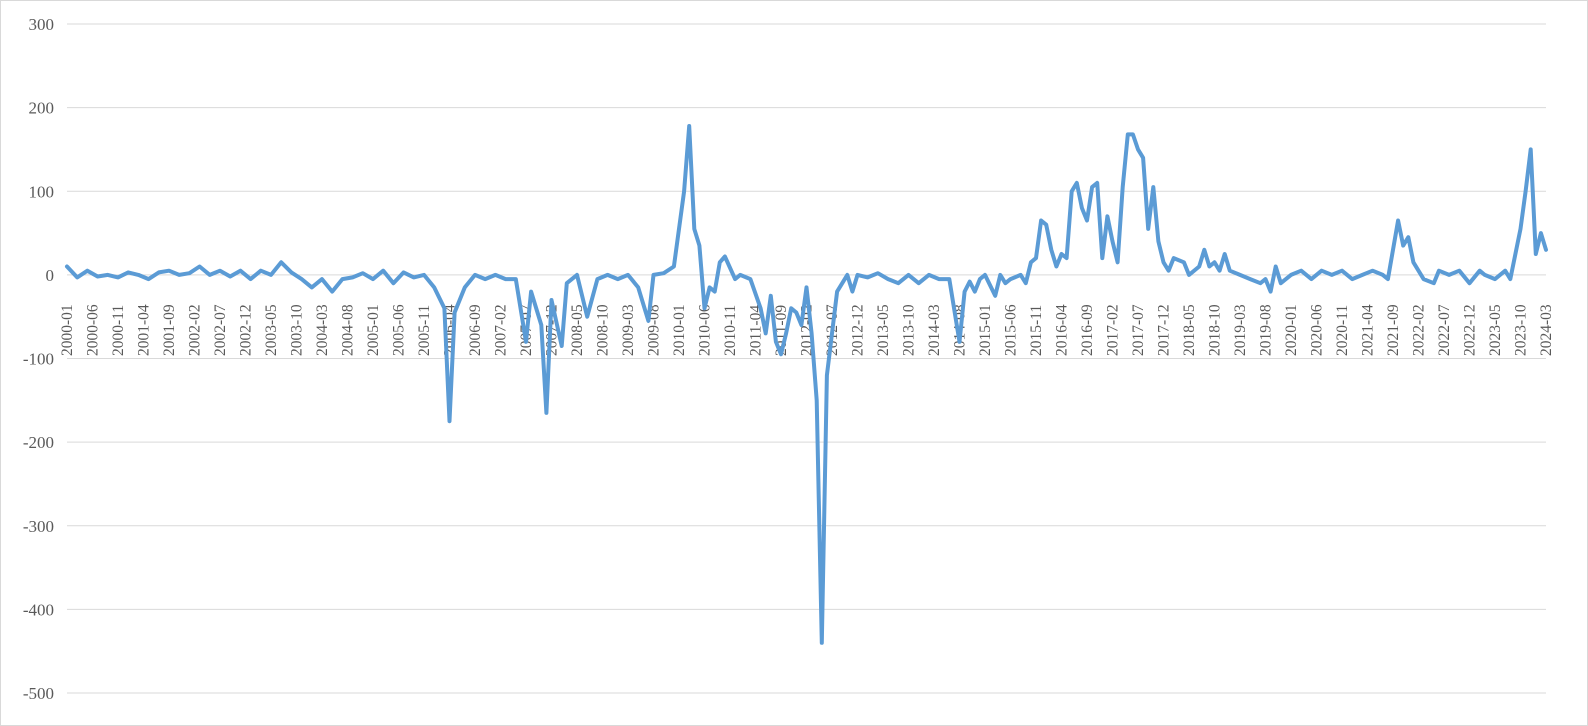  What do you see at coordinates (93, 330) in the screenshot?
I see `x-tick-label: 2000-06` at bounding box center [93, 330].